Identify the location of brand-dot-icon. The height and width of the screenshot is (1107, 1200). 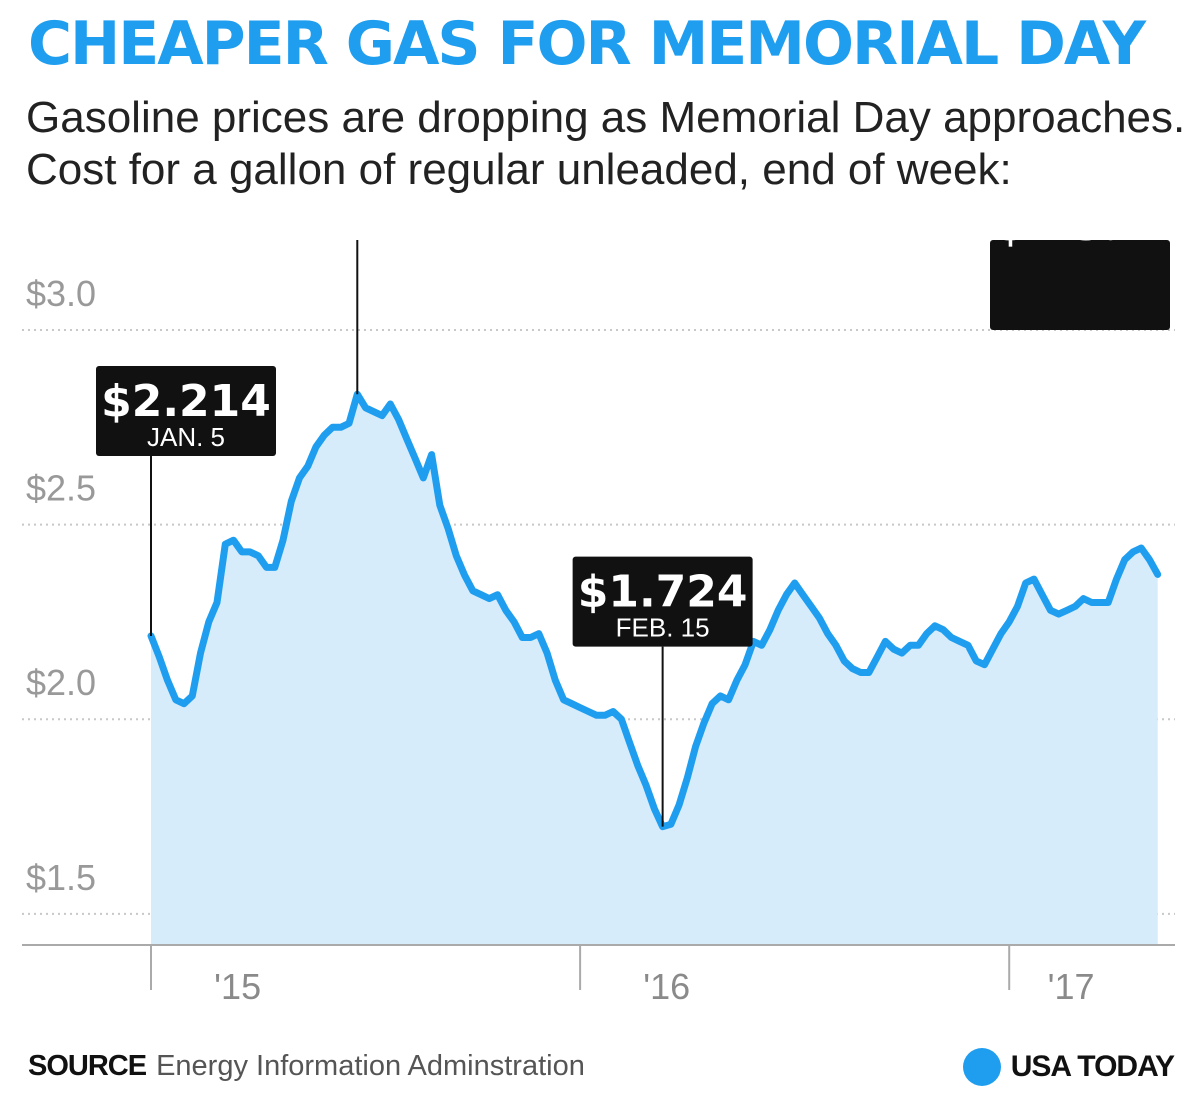
(981, 1067).